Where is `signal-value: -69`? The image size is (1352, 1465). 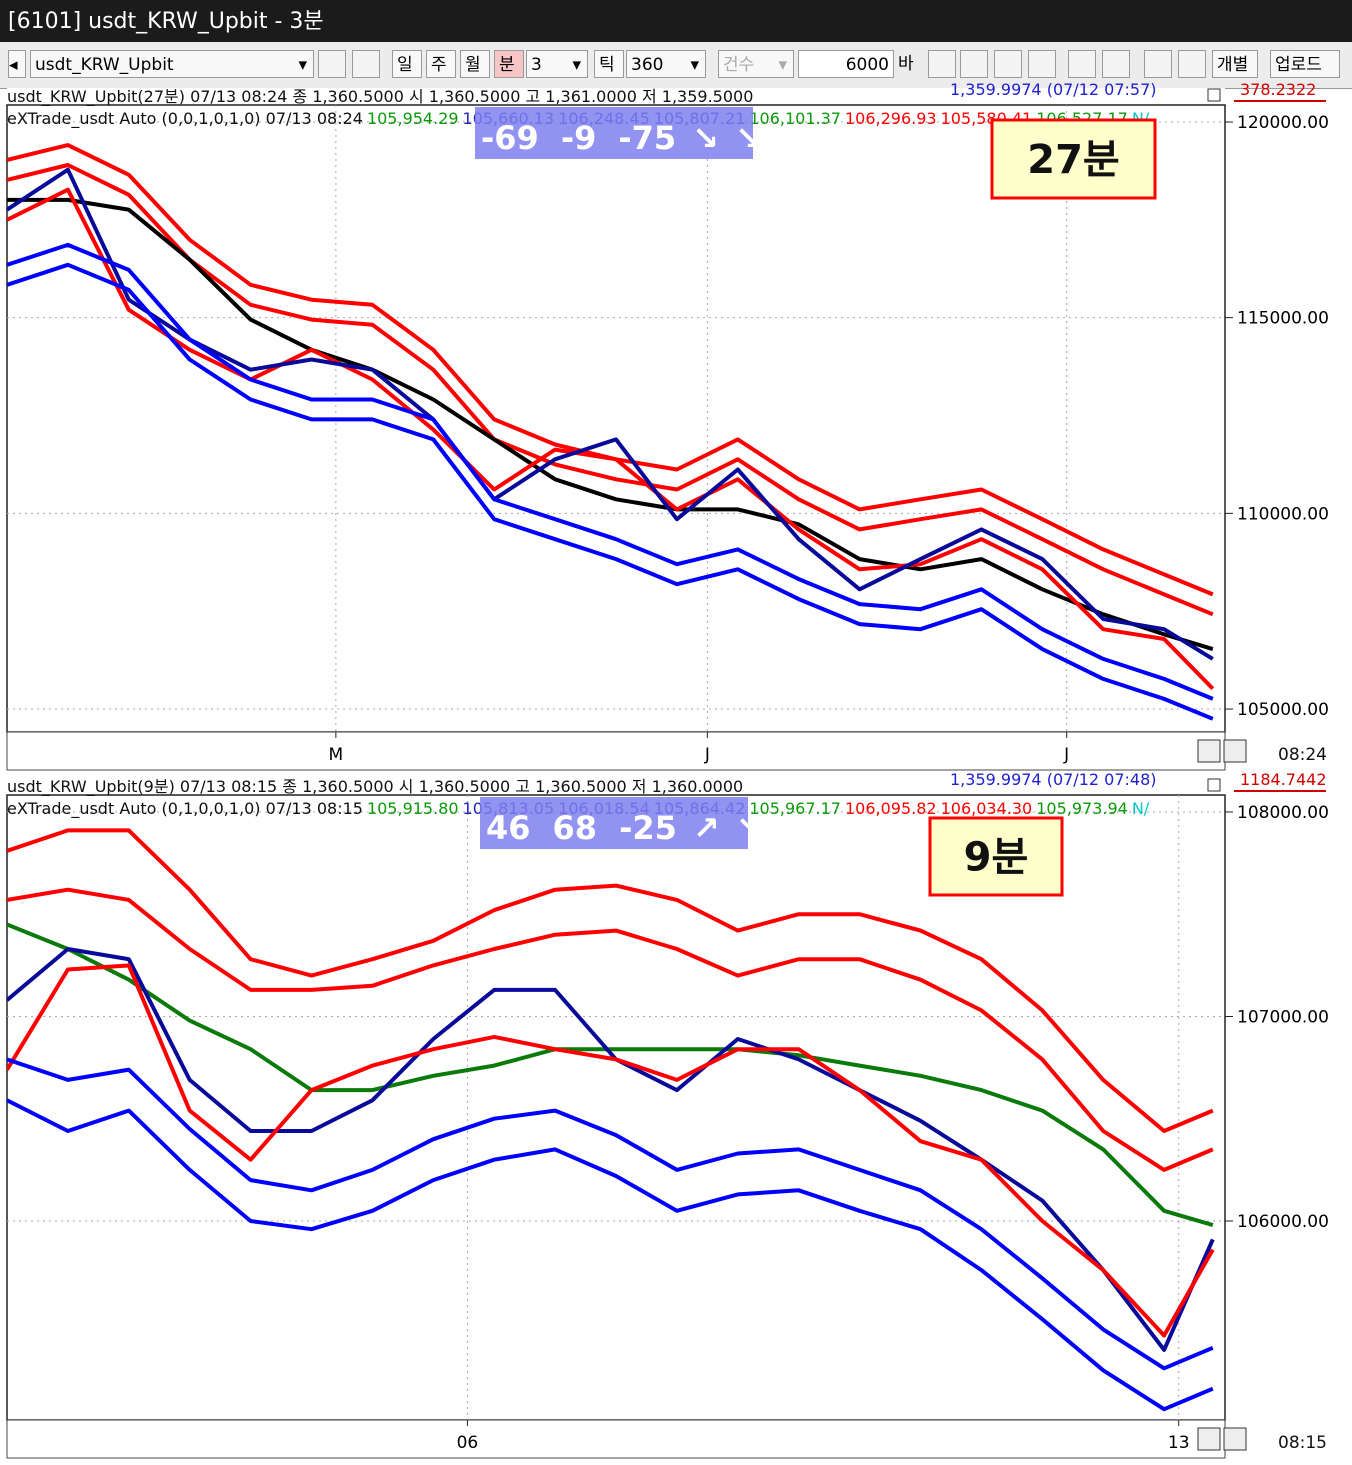 signal-value: -69 is located at coordinates (510, 138).